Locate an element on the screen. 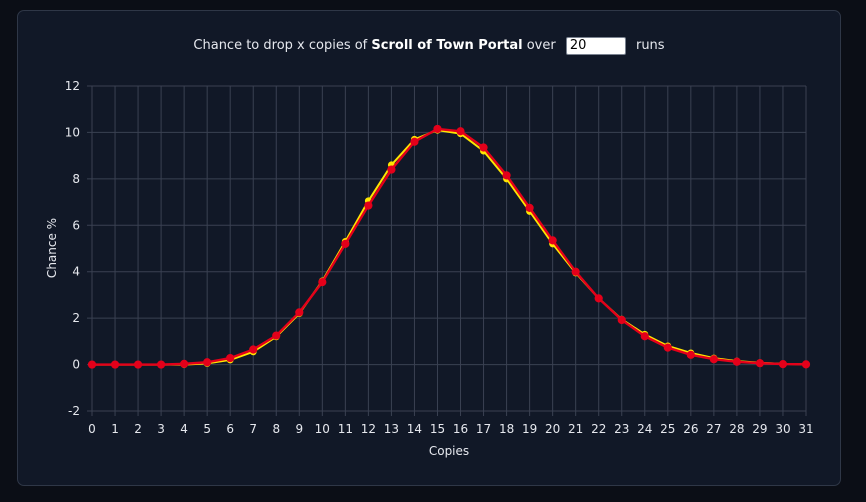  x-tick-label: 6 is located at coordinates (230, 429).